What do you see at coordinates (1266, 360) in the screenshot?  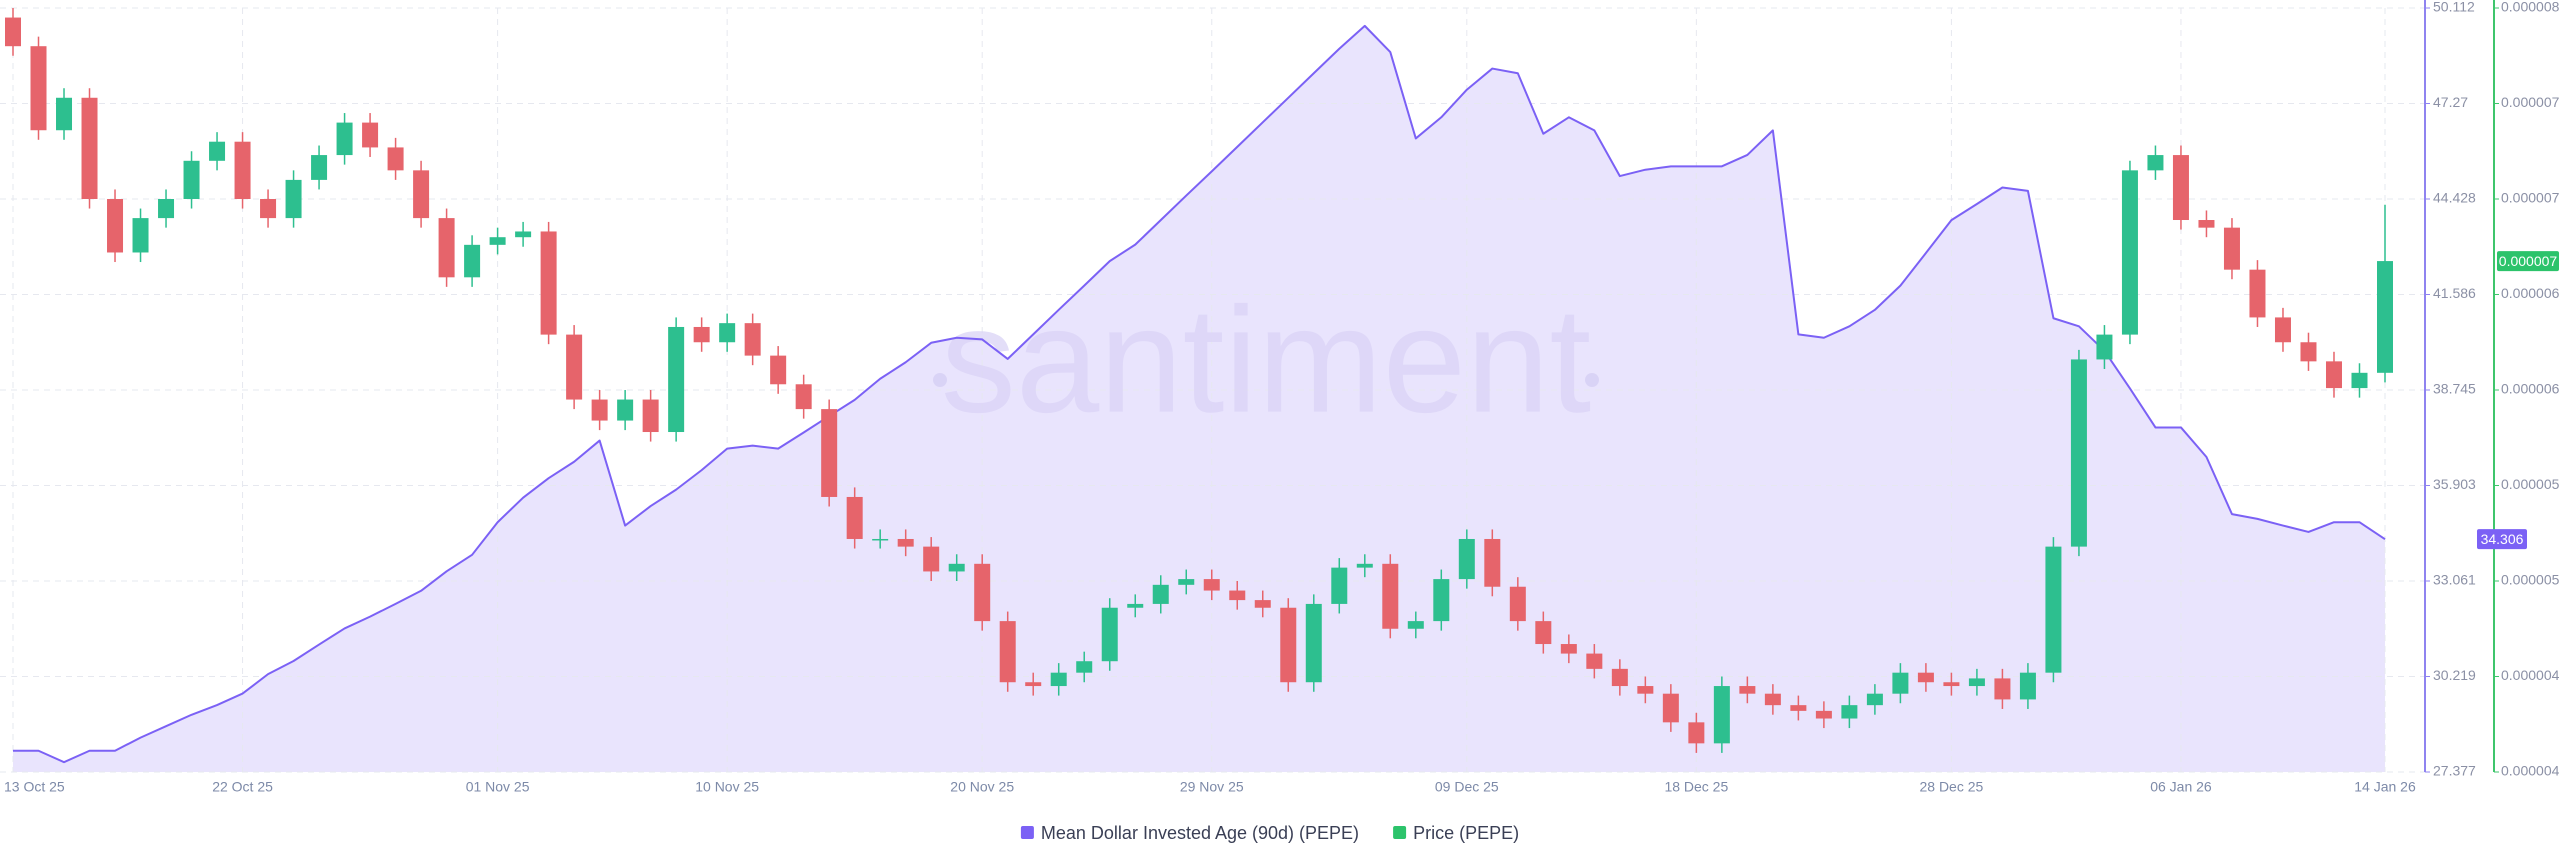 I see `watermark-layer: santiment` at bounding box center [1266, 360].